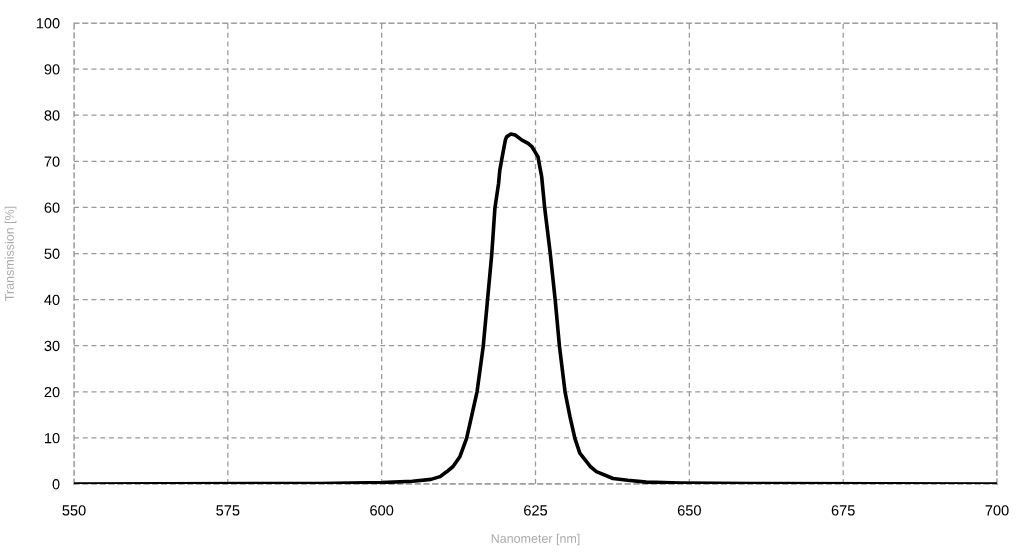 Image resolution: width=1024 pixels, height=552 pixels. Describe the element at coordinates (52, 392) in the screenshot. I see `y-tick-label: 20` at that location.